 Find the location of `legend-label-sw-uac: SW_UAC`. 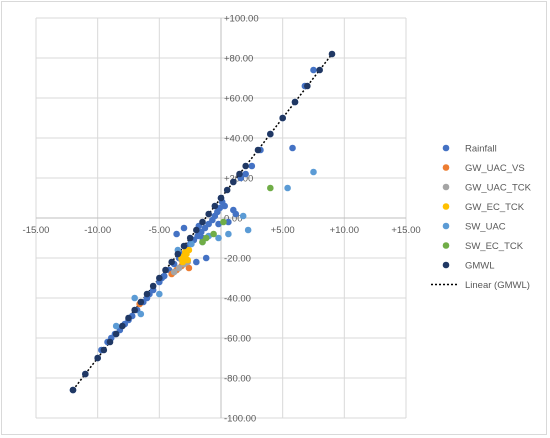

legend-label-sw-uac: SW_UAC is located at coordinates (485, 227).